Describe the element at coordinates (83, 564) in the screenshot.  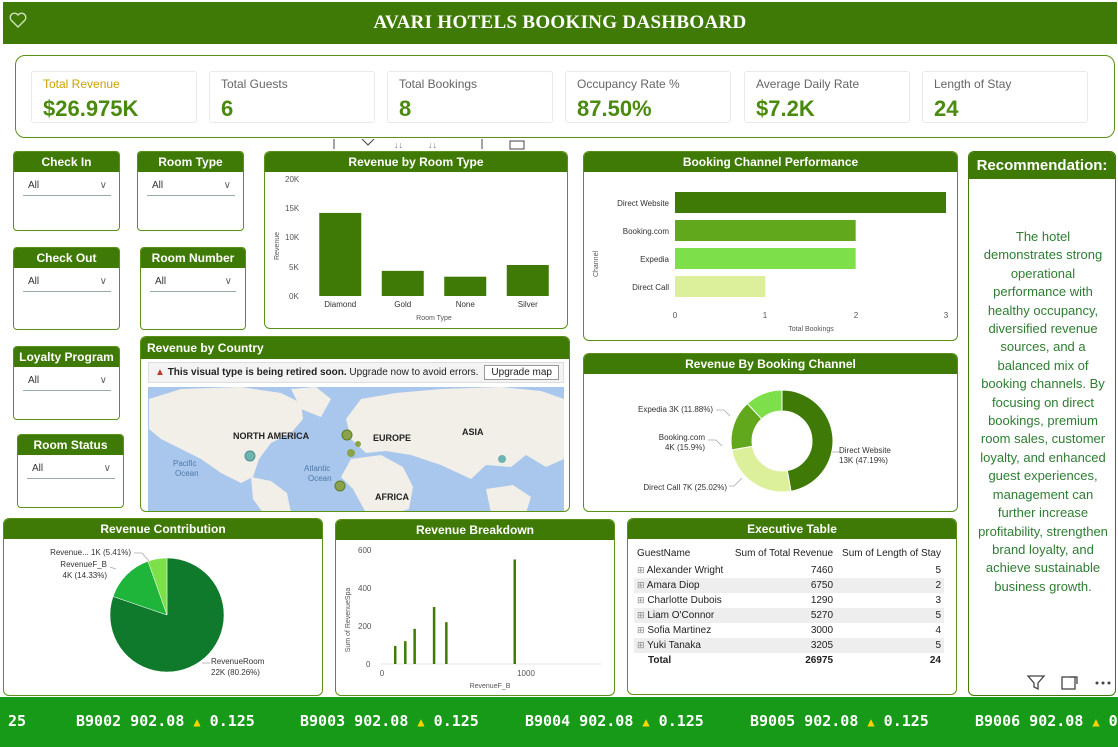
I see `slice-label: RevenueF_B` at that location.